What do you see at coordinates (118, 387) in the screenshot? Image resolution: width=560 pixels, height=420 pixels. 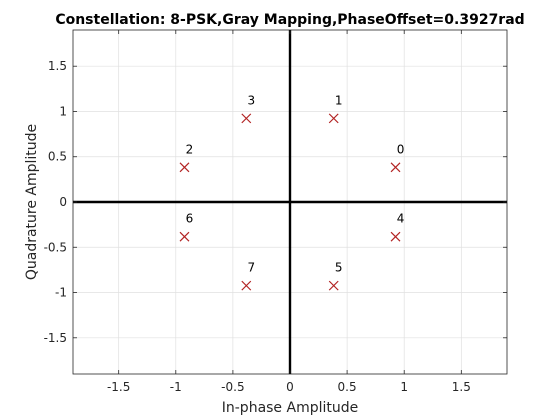 I see `x-tick-label: -1.5` at bounding box center [118, 387].